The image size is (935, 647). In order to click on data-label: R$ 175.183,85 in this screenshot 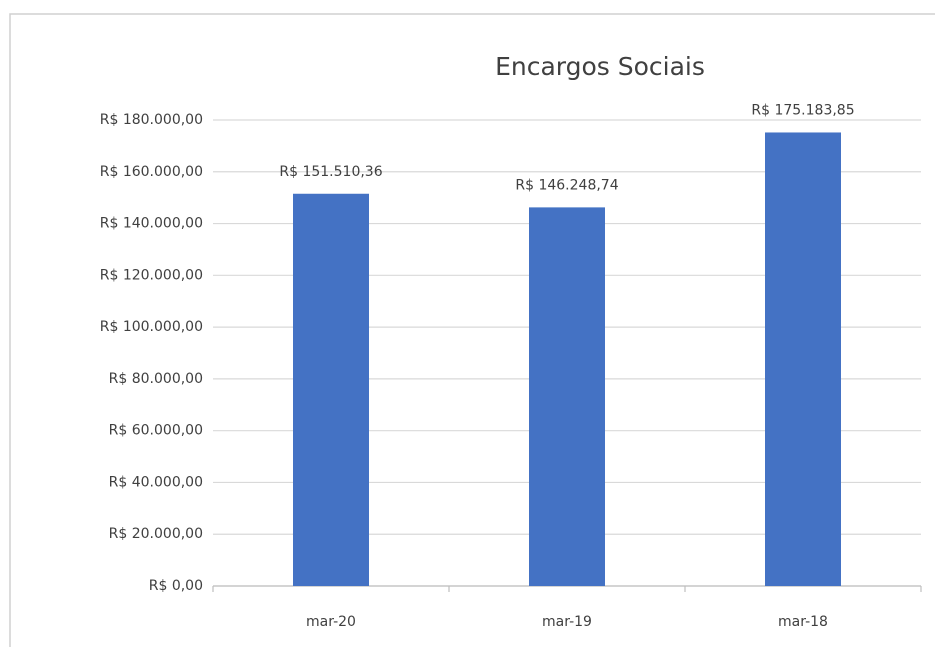, I will do `click(802, 110)`.